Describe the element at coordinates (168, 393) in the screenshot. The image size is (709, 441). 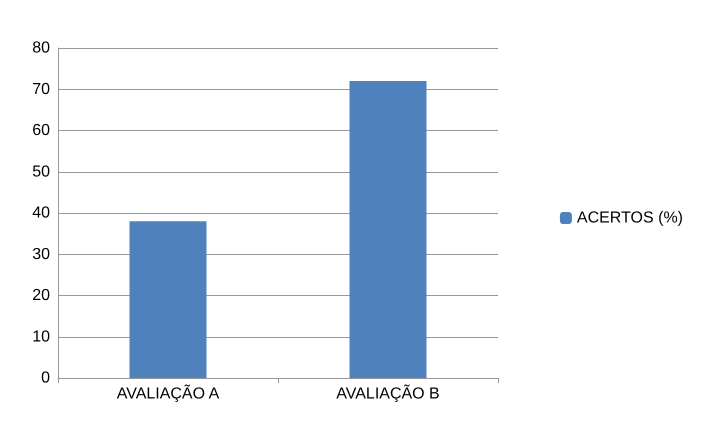
I see `x-tick-label: AVALIAÇÃO A` at that location.